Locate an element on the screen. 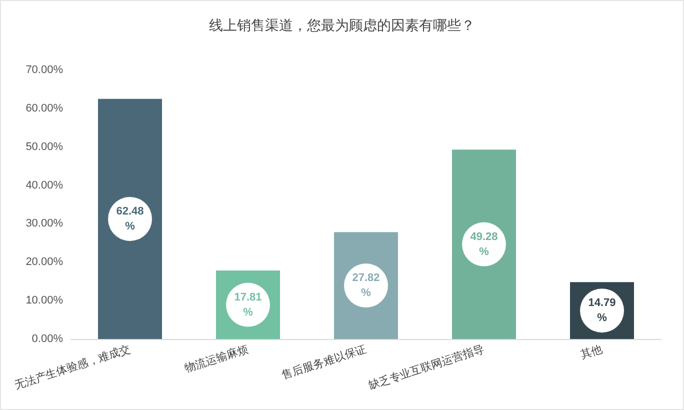  y-tick-label: 10.00% is located at coordinates (45, 300).